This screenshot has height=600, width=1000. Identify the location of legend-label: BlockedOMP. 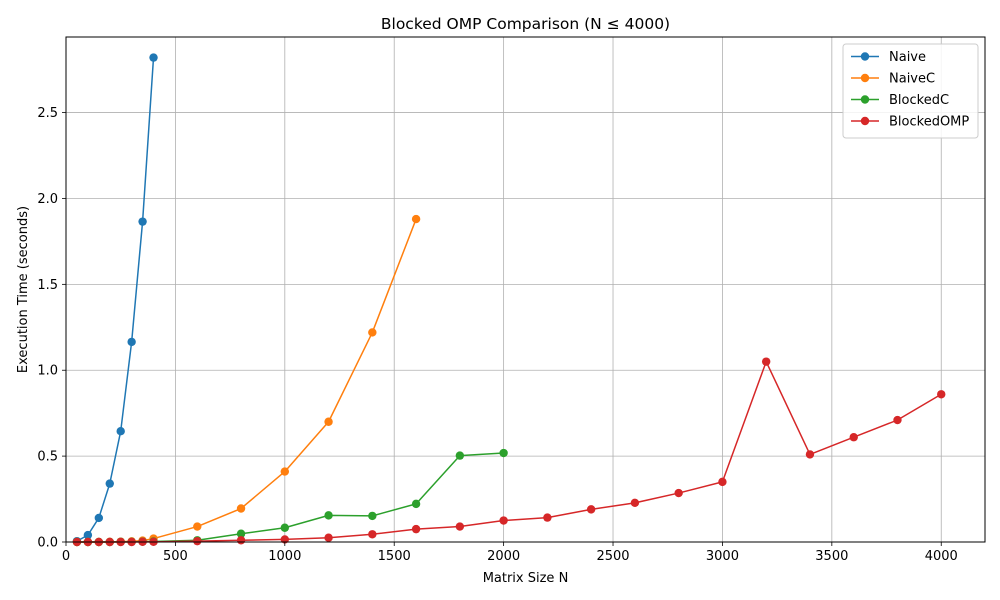
(929, 122).